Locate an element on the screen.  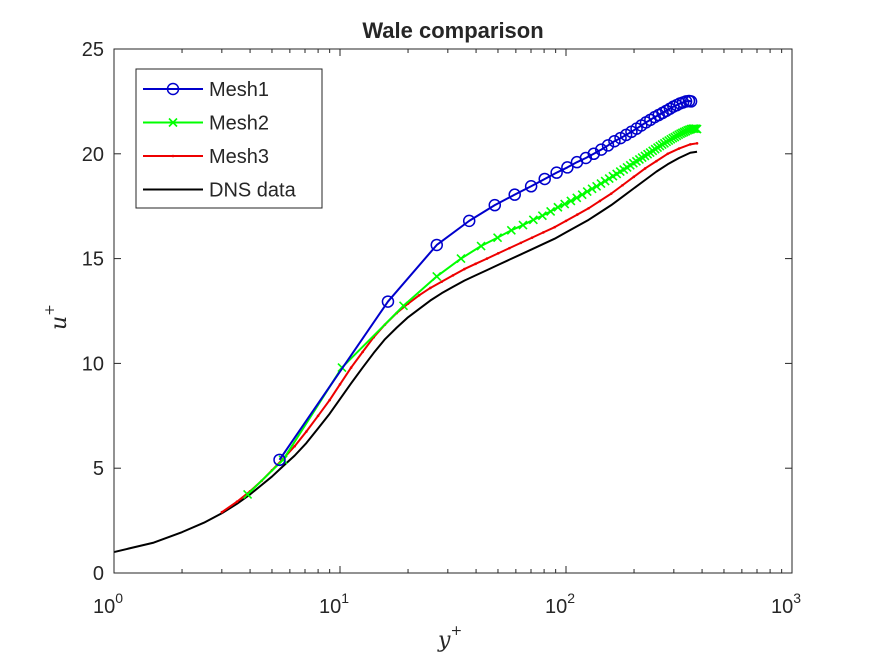
legend-label: Mesh1 is located at coordinates (239, 90).